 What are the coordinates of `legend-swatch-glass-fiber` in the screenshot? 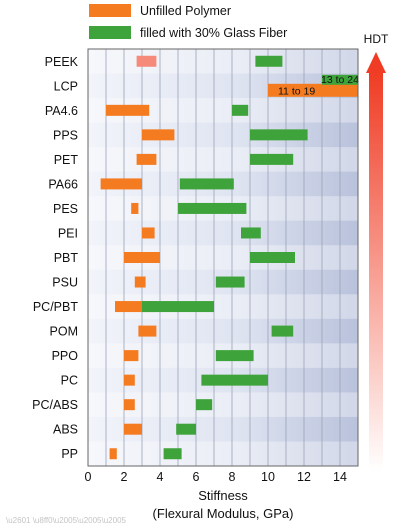 It's located at (110, 32).